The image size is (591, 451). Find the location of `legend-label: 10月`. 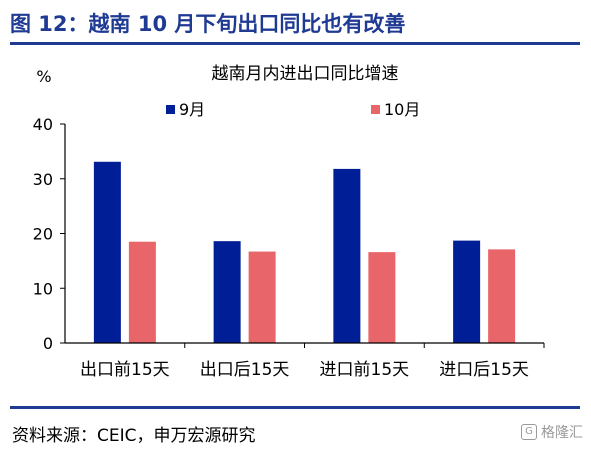

legend-label: 10月 is located at coordinates (402, 109).